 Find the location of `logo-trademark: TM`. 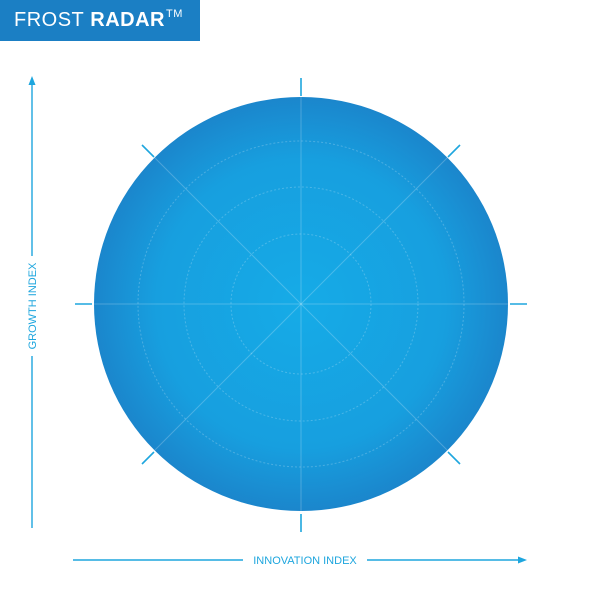

logo-trademark: TM is located at coordinates (174, 13).